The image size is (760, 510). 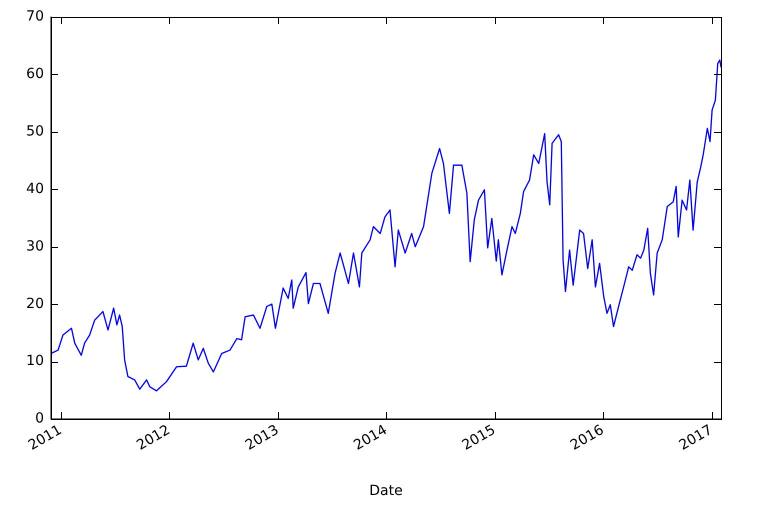 What do you see at coordinates (35, 361) in the screenshot?
I see `y-tick-label: 10` at bounding box center [35, 361].